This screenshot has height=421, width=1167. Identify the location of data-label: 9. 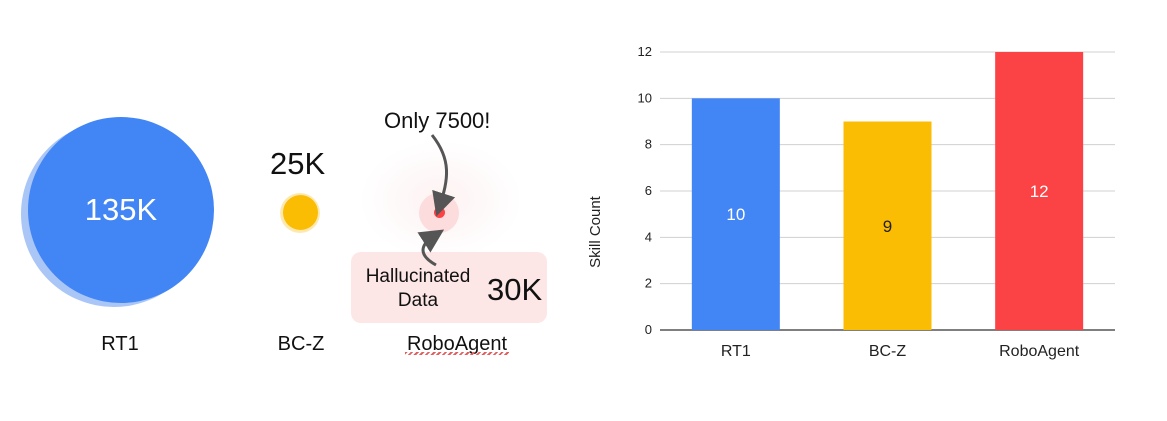
(887, 226).